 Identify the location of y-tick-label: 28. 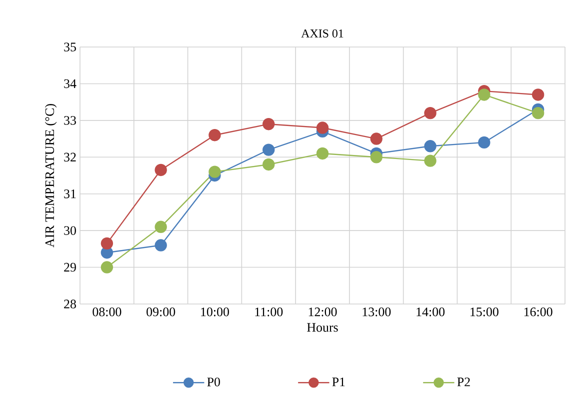
(70, 304).